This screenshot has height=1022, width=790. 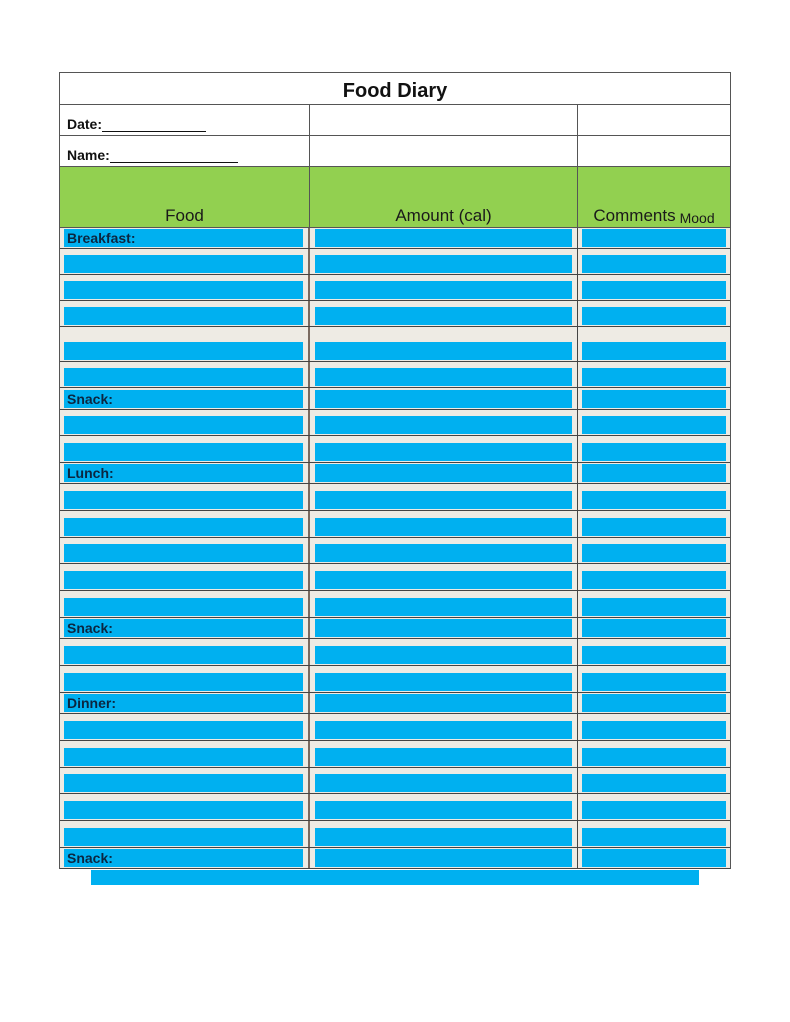 I want to click on food-cell: Dinner:, so click(x=185, y=703).